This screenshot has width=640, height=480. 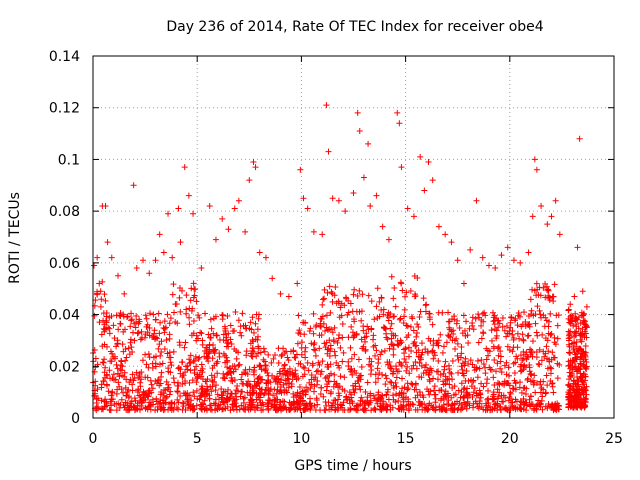 What do you see at coordinates (15, 238) in the screenshot?
I see `y-axis-label: ROTI / TECUs` at bounding box center [15, 238].